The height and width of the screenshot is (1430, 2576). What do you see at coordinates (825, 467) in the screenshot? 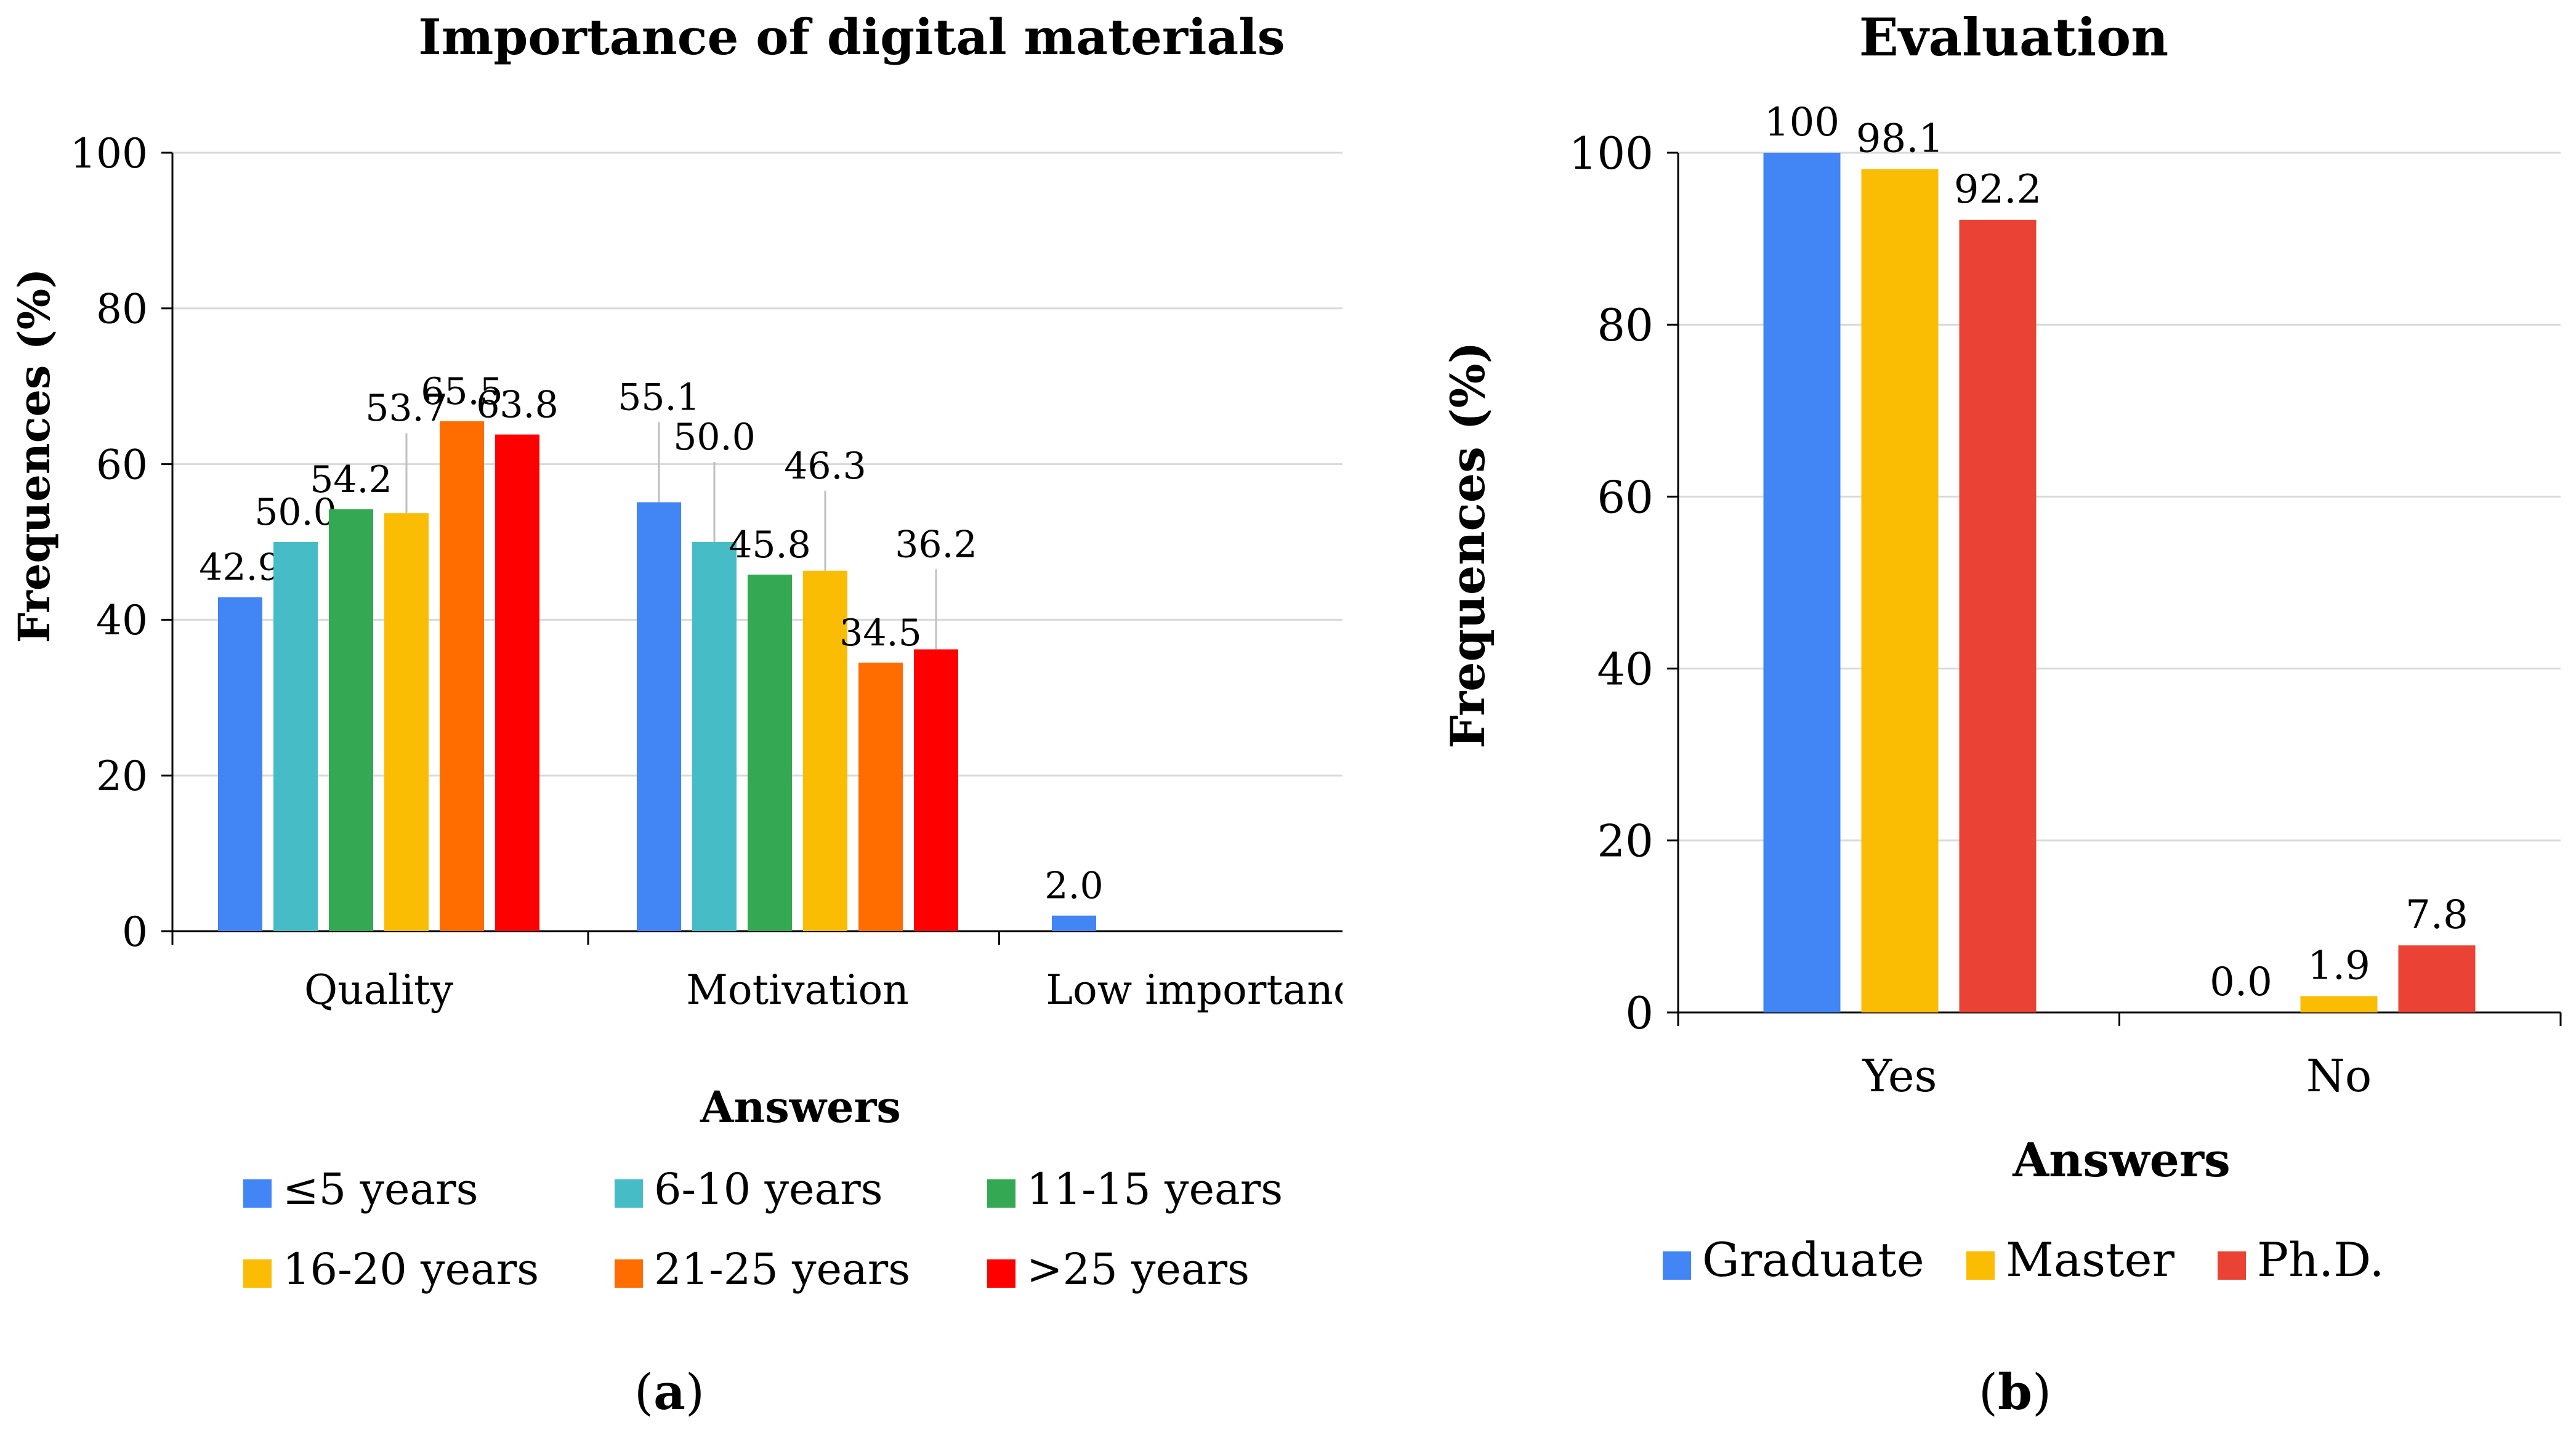
I see `data-label: 46.3` at bounding box center [825, 467].